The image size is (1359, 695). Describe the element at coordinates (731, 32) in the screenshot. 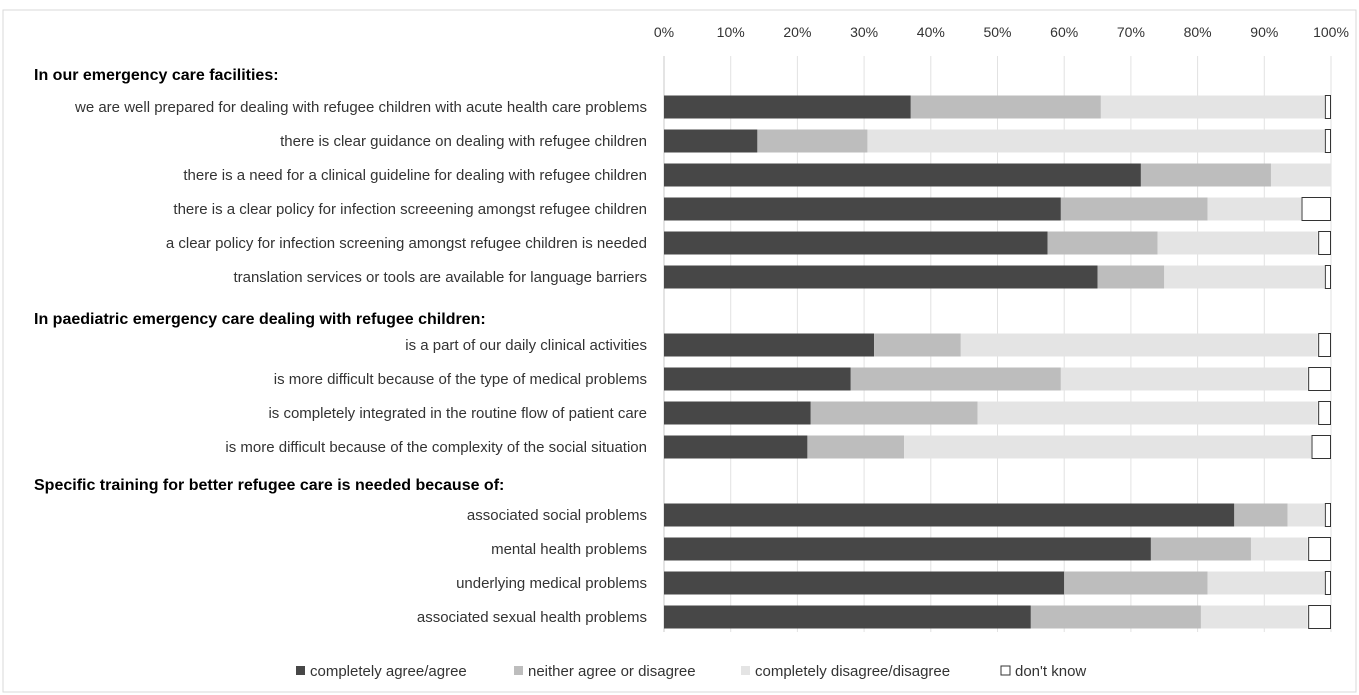

I see `x-tick-label: 10%` at that location.